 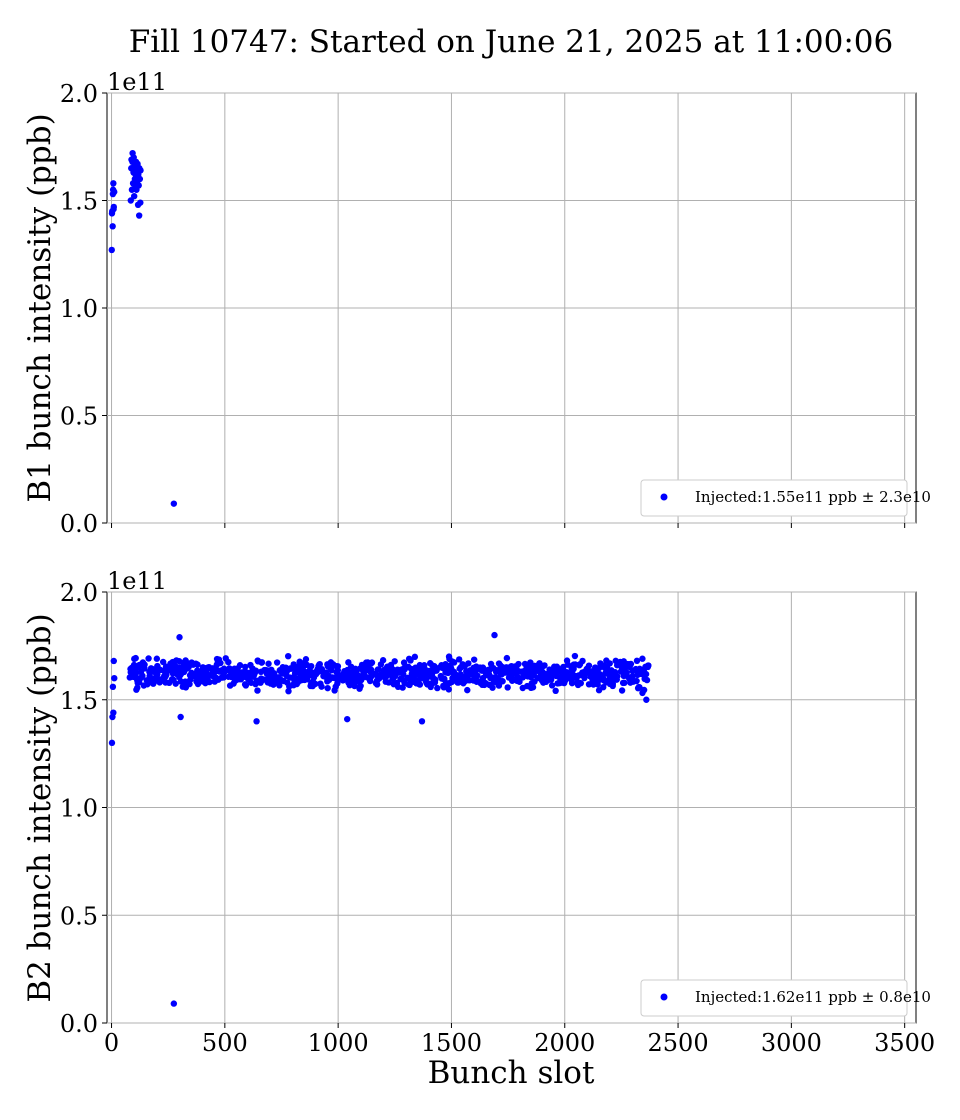 I want to click on b1-y-axis-label: B1 bunch intensity (ppb), so click(x=40, y=307).